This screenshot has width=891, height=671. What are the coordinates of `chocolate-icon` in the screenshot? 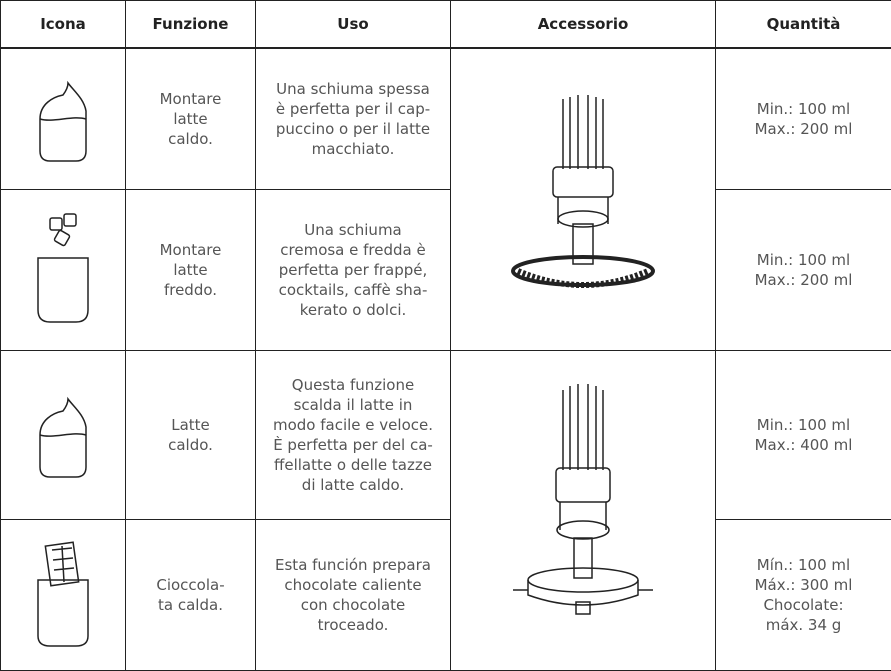 It's located at (63, 595).